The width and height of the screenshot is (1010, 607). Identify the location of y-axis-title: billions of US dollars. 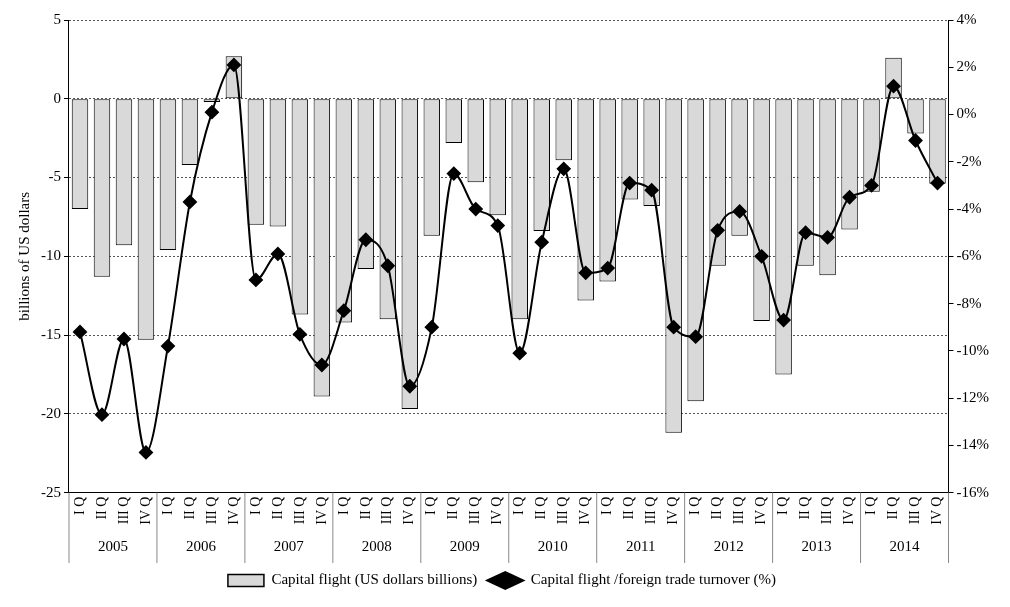
(23, 256).